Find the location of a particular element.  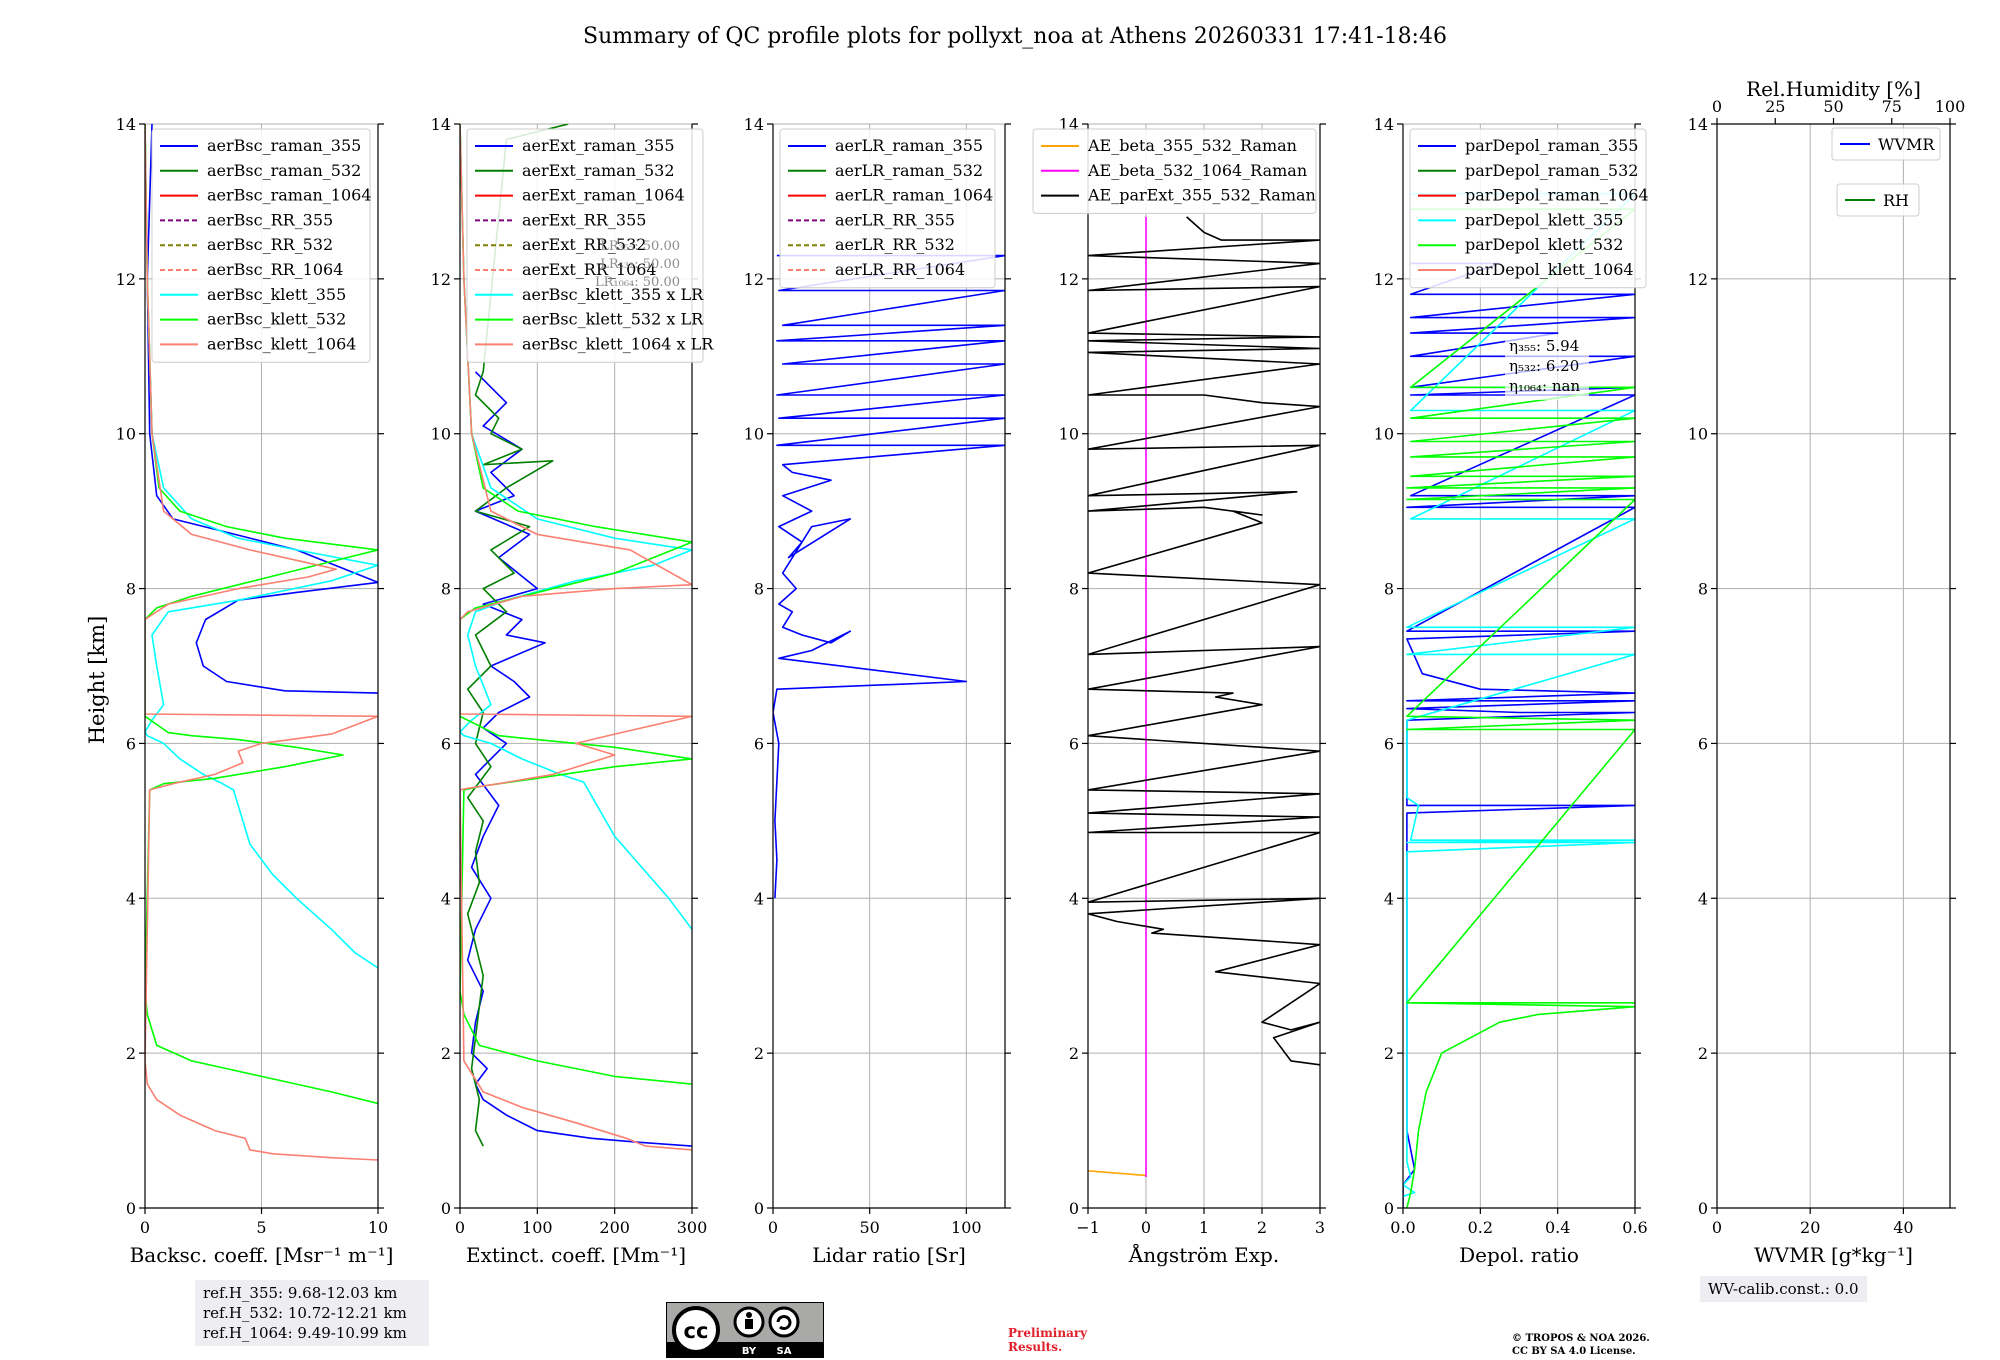

x-axis-label: Extinct. coeff. [Mm⁻¹] is located at coordinates (576, 1255).